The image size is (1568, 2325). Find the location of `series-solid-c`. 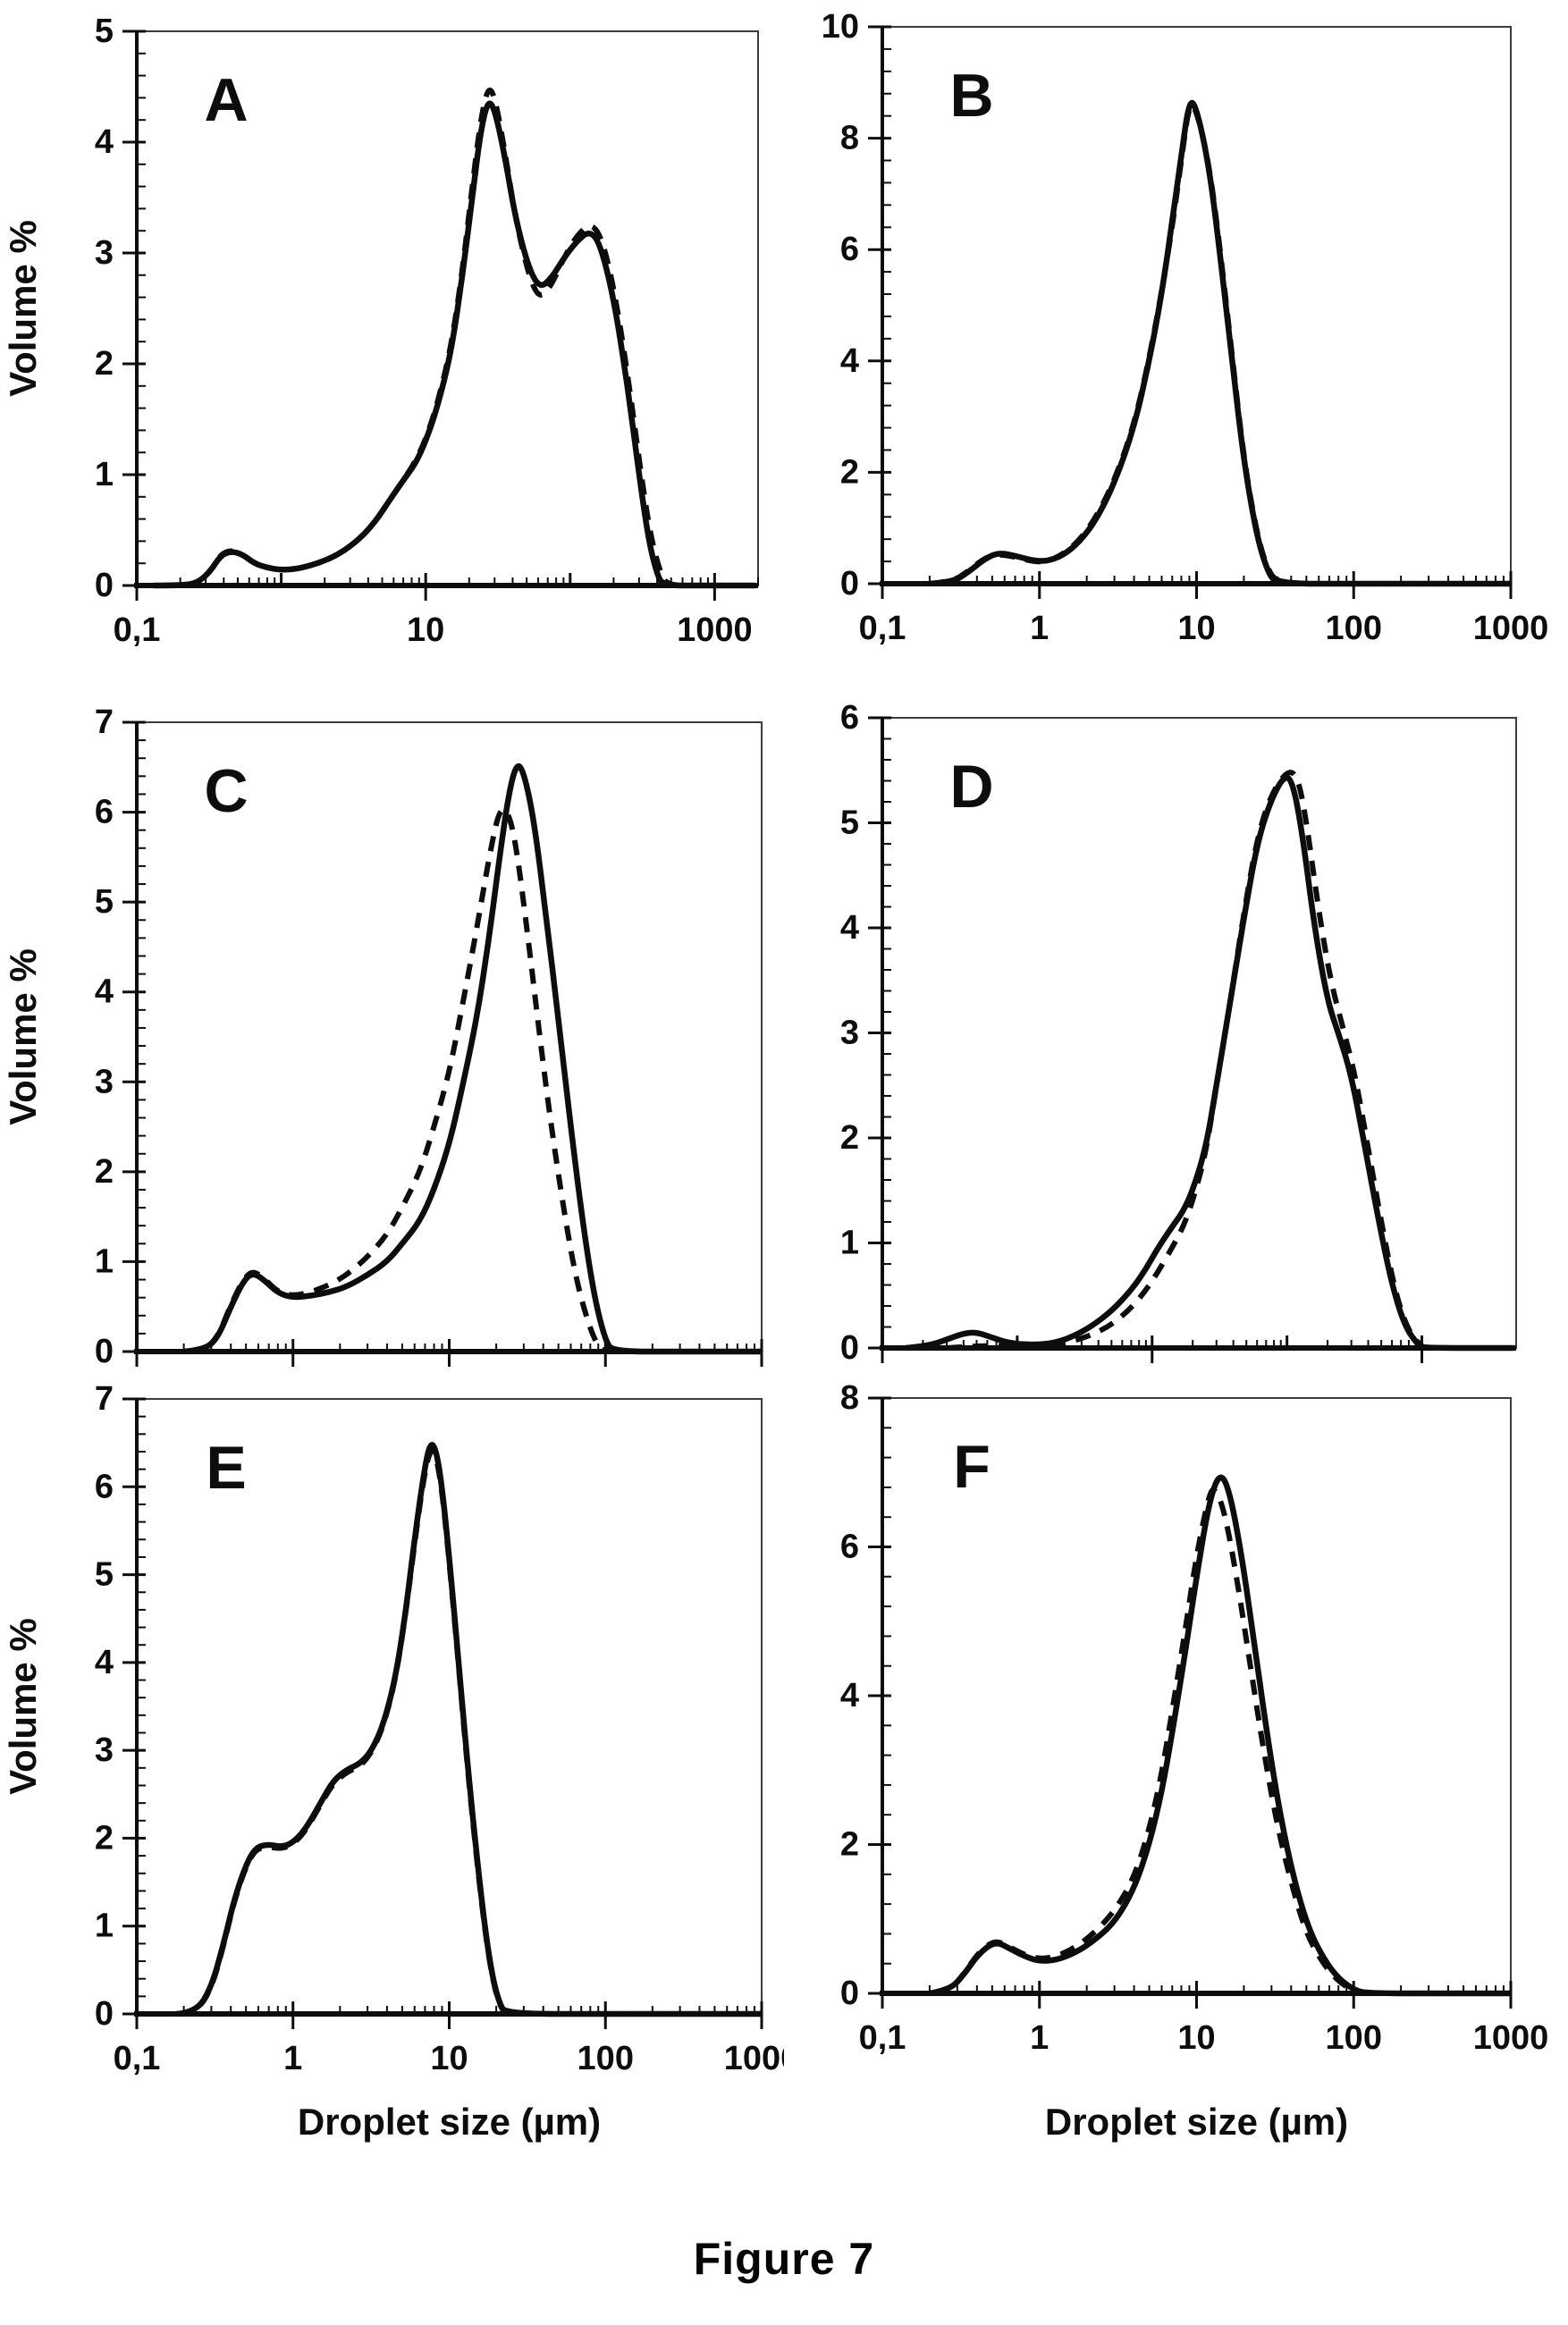

series-solid-c is located at coordinates (472, 1058).